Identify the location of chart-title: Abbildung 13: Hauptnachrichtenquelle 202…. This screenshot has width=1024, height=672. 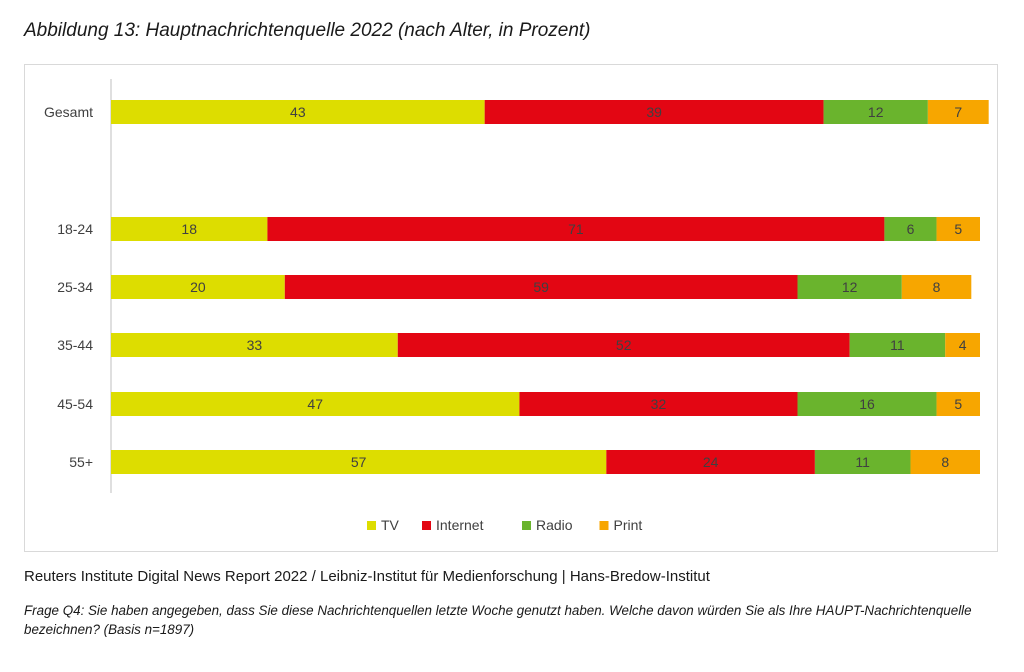
(307, 30).